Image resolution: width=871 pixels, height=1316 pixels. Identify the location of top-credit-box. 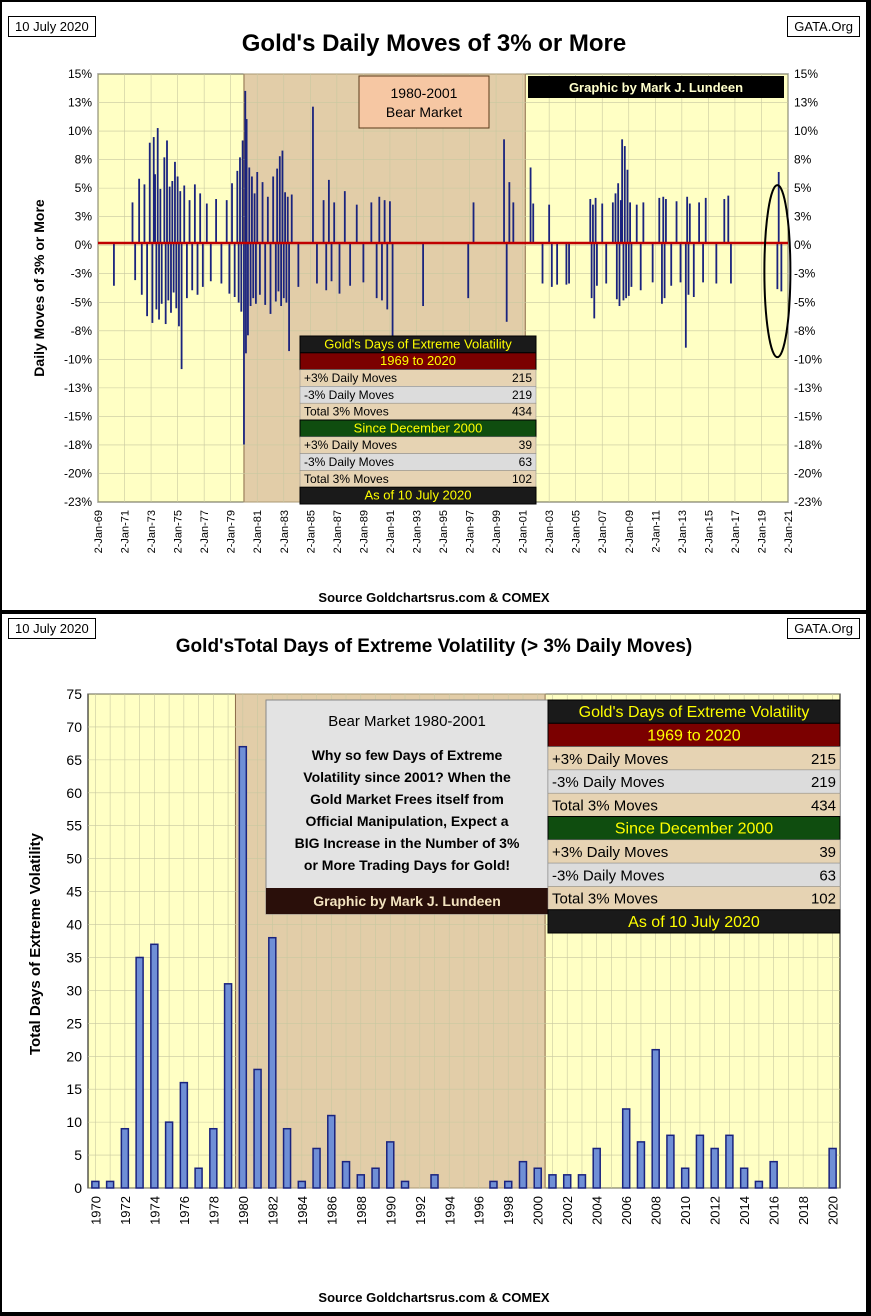
(656, 87).